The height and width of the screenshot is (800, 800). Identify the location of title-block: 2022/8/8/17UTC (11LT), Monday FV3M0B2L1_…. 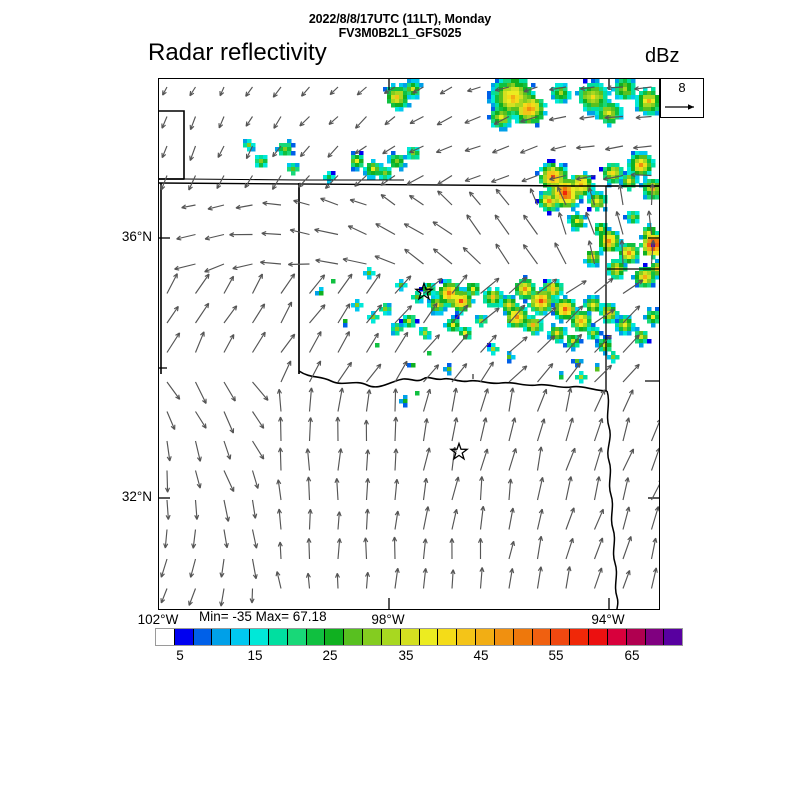
(400, 26).